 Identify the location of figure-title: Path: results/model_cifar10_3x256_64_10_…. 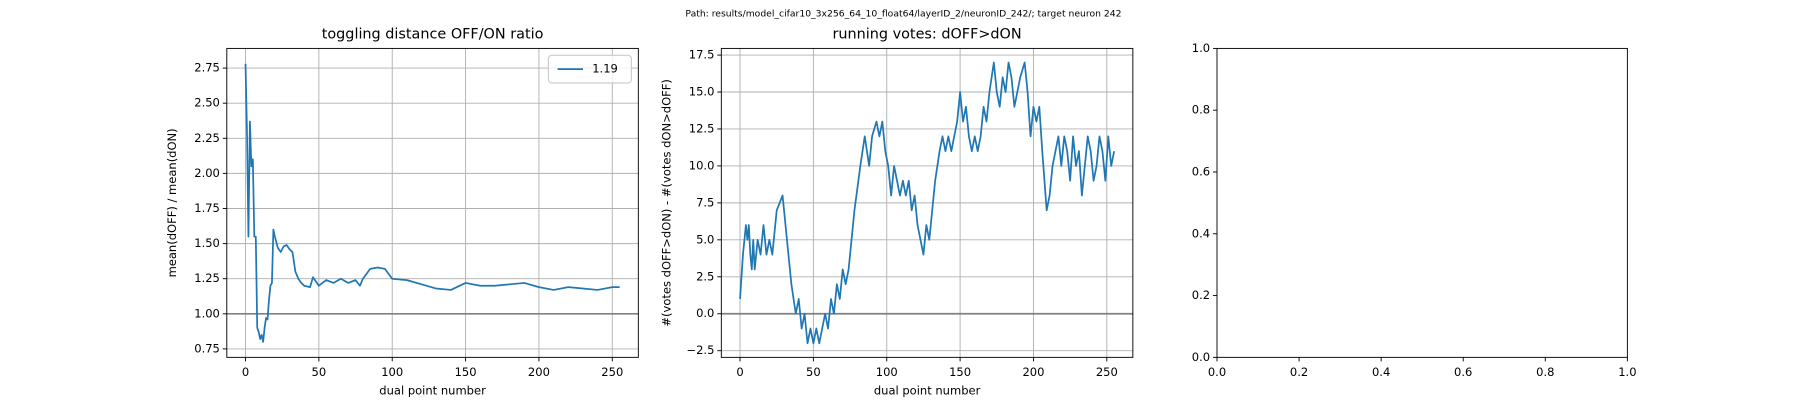
(903, 13).